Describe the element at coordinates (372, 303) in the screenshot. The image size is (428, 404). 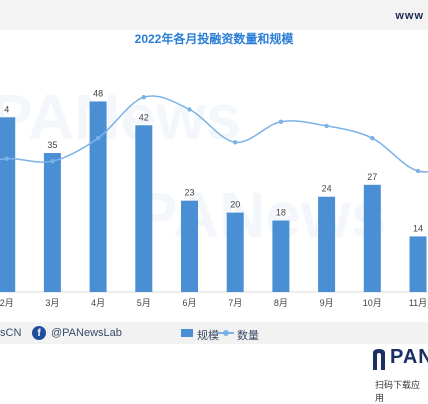
I see `x-tick-label-10: 10月` at that location.